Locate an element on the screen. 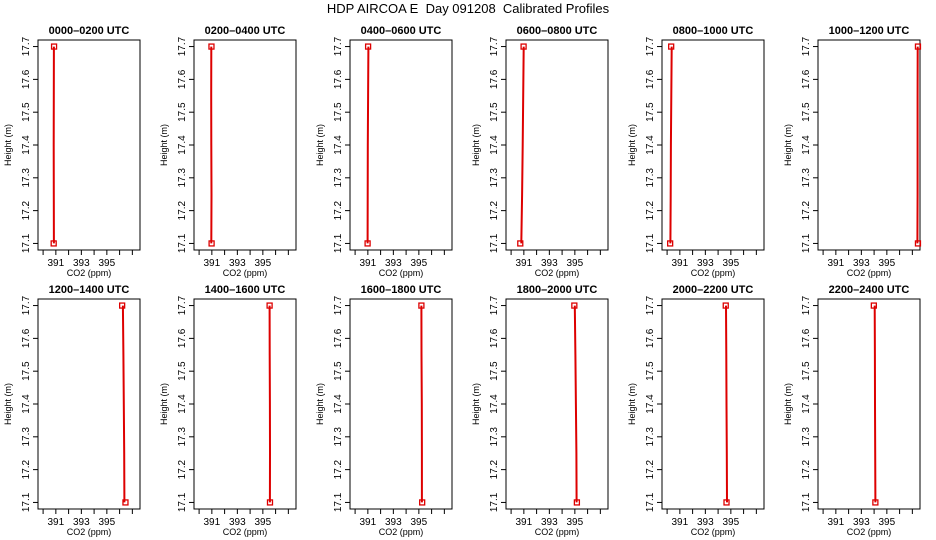  panel-title: 0800–1000 UTC is located at coordinates (713, 31).